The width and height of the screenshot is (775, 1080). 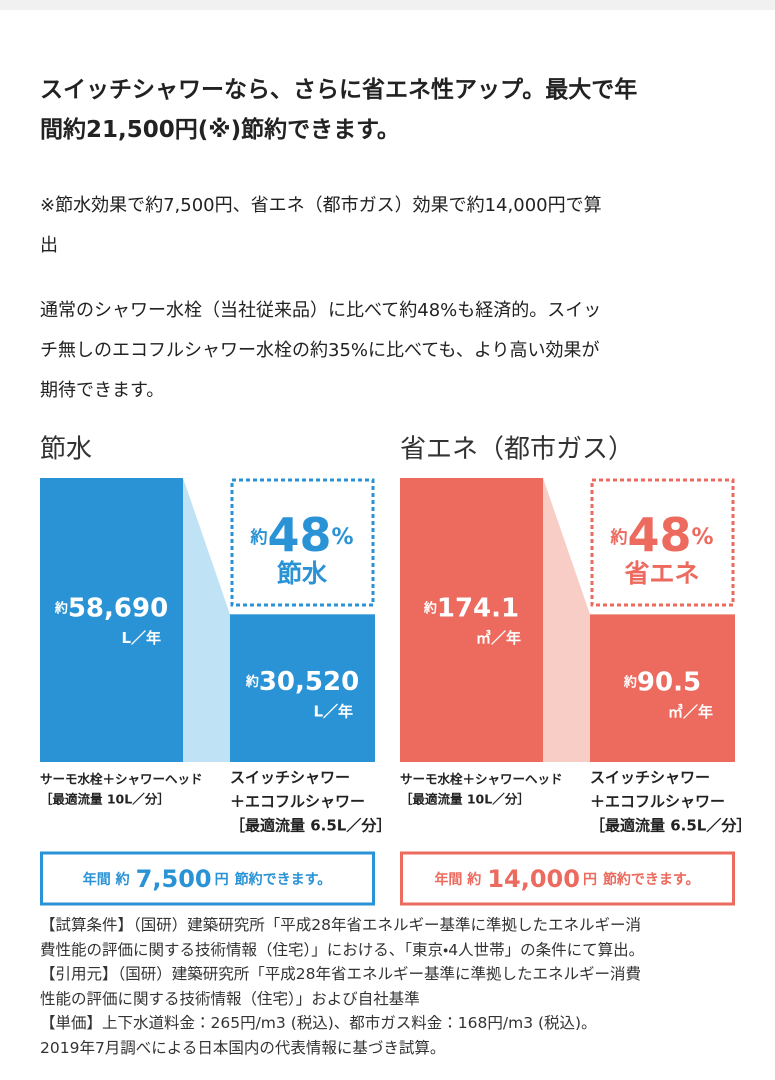 I want to click on panel-title: 省エネ（都市ガス）, so click(x=517, y=450).